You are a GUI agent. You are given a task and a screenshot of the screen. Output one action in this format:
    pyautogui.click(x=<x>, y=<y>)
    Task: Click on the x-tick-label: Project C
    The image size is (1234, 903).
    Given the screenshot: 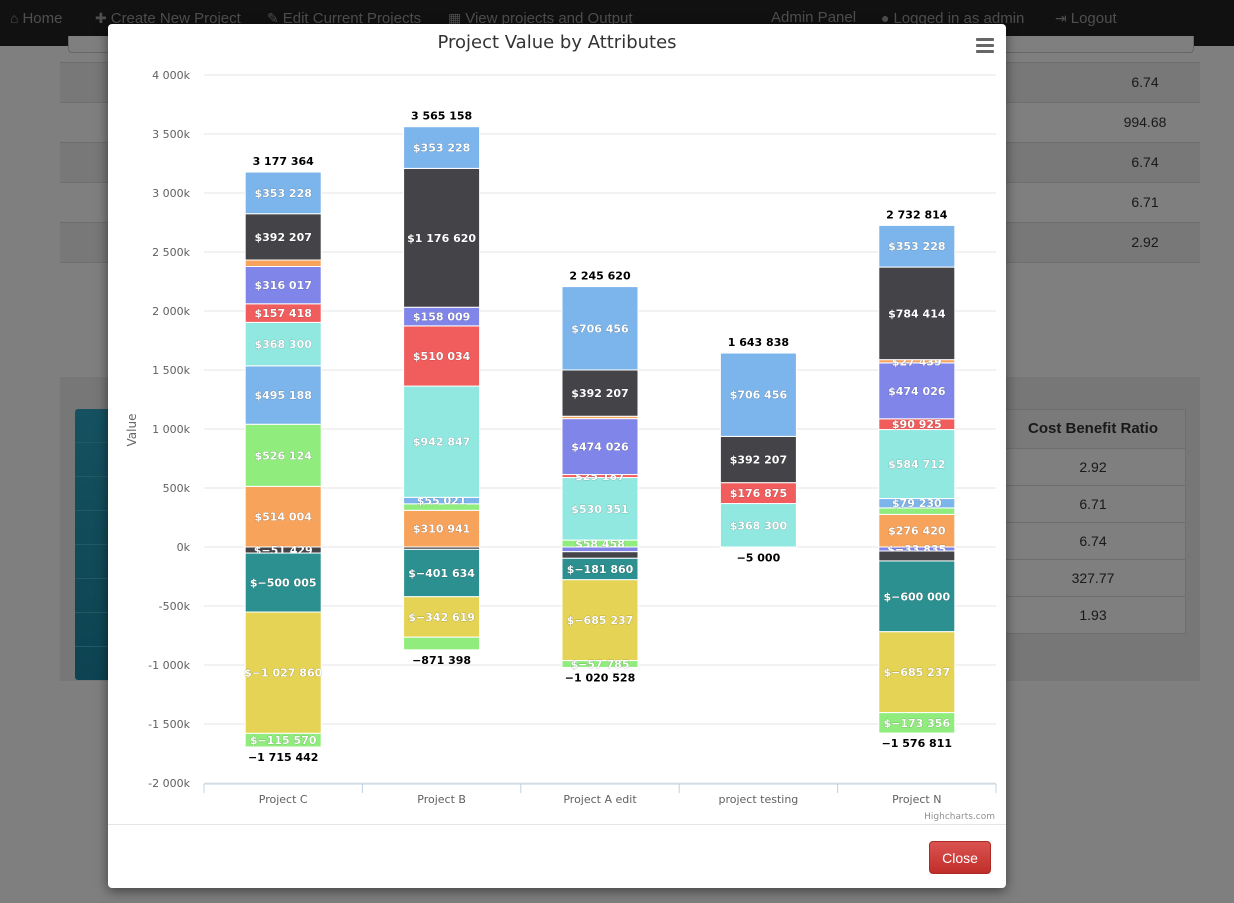 What is the action you would take?
    pyautogui.click(x=283, y=799)
    